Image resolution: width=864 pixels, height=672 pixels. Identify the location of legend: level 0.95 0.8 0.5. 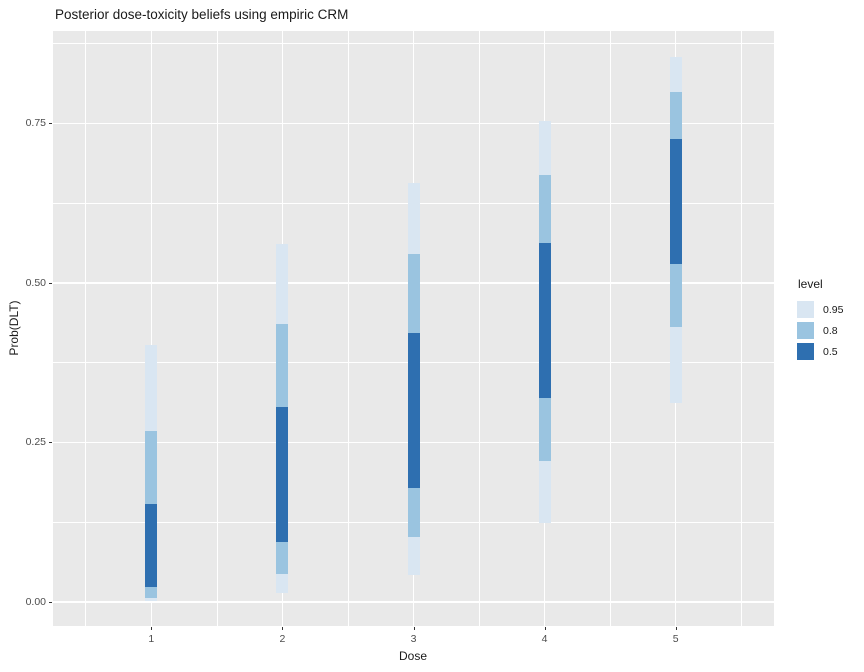
(820, 320).